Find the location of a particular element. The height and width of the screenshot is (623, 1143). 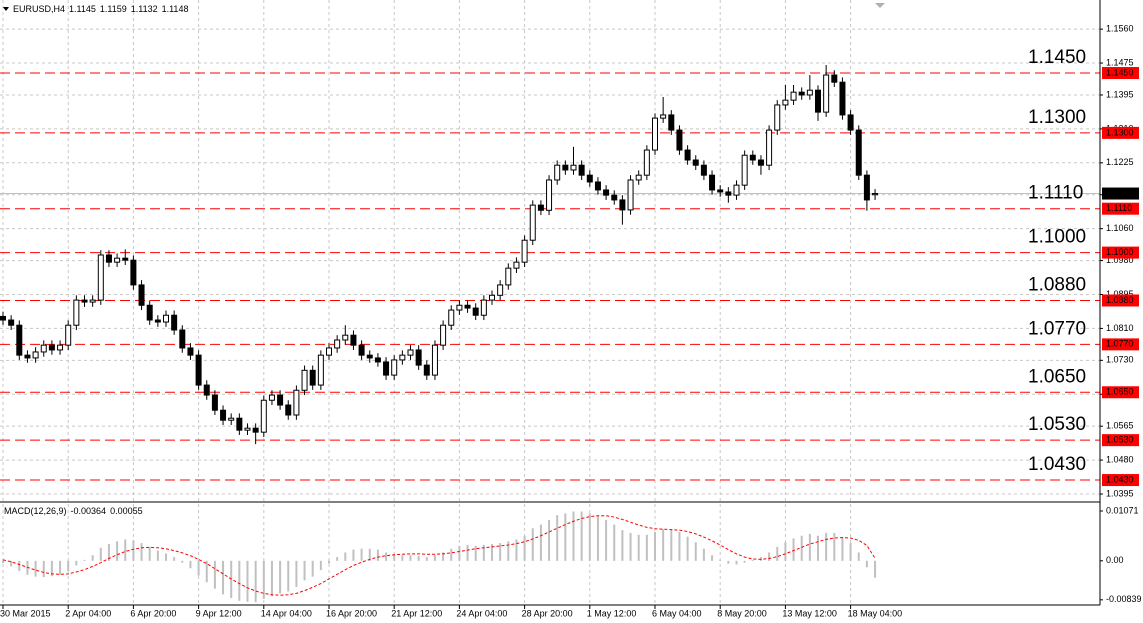

header-open: 1.1145 is located at coordinates (82, 9).